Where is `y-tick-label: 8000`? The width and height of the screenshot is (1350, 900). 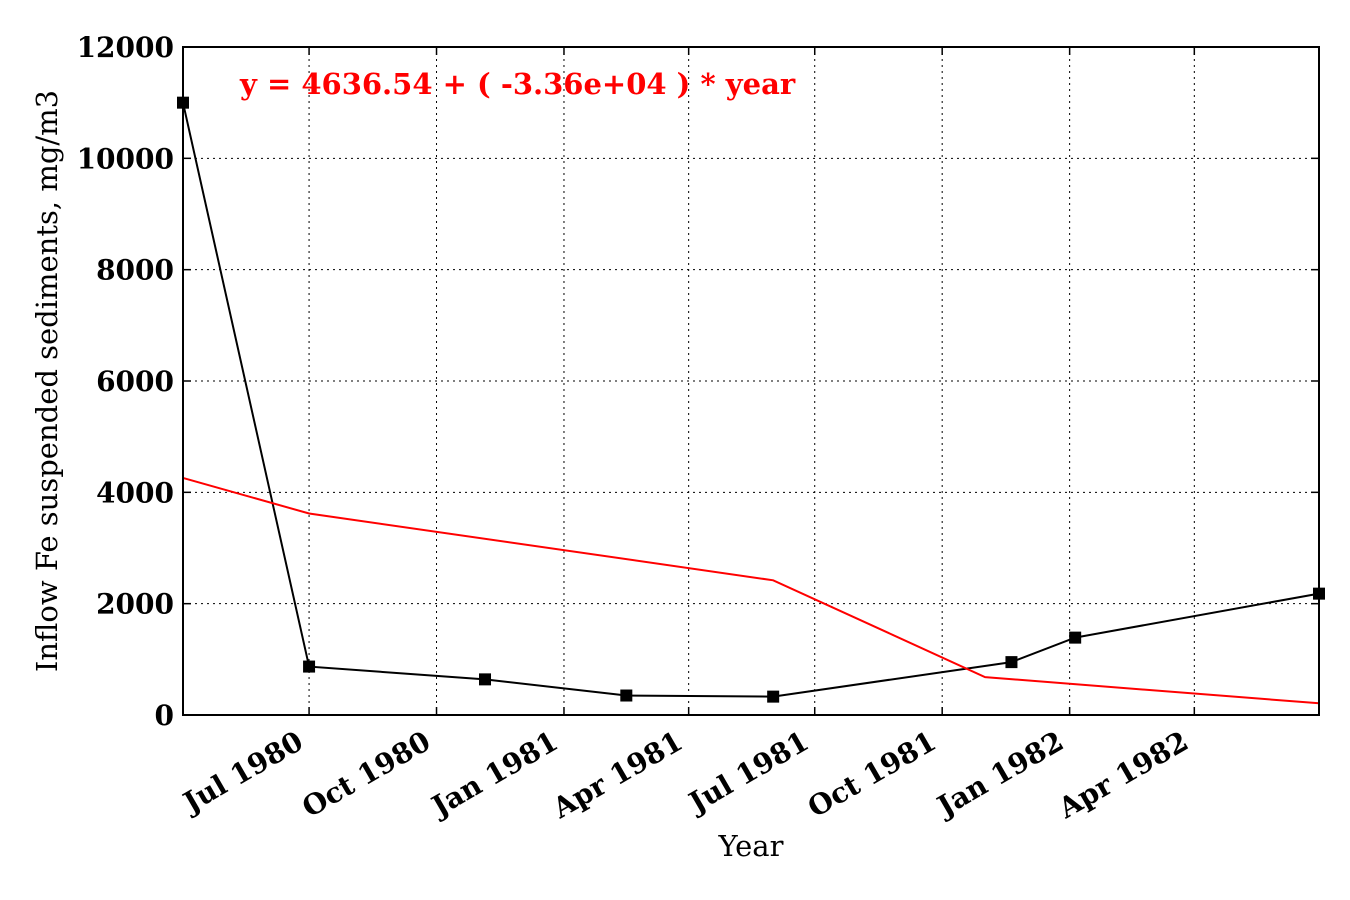 y-tick-label: 8000 is located at coordinates (135, 270).